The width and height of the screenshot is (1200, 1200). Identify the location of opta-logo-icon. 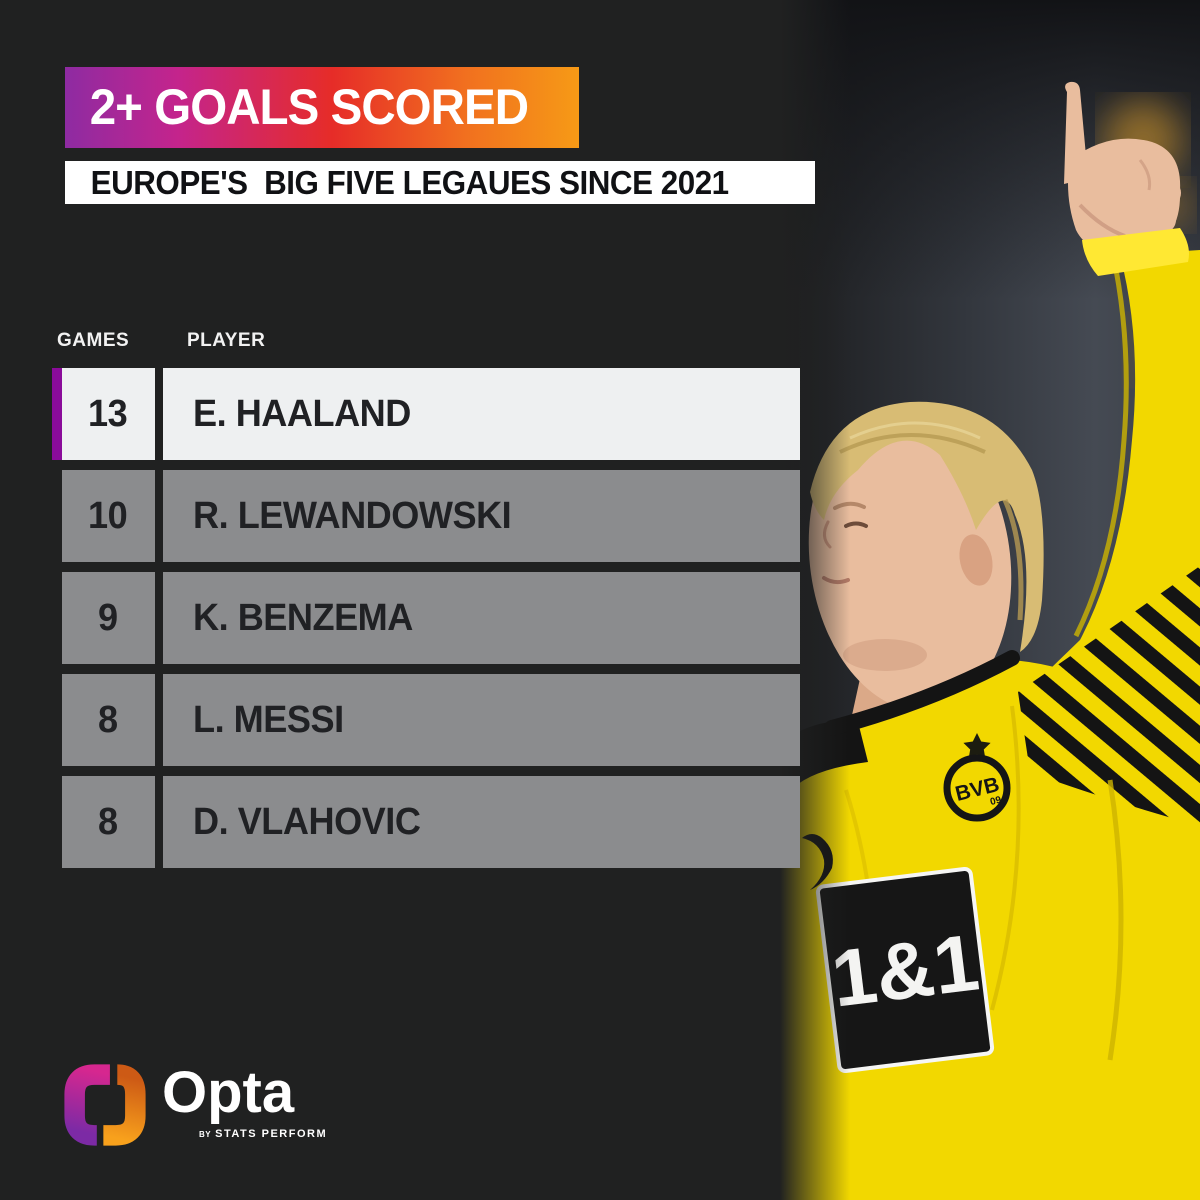
(105, 1105).